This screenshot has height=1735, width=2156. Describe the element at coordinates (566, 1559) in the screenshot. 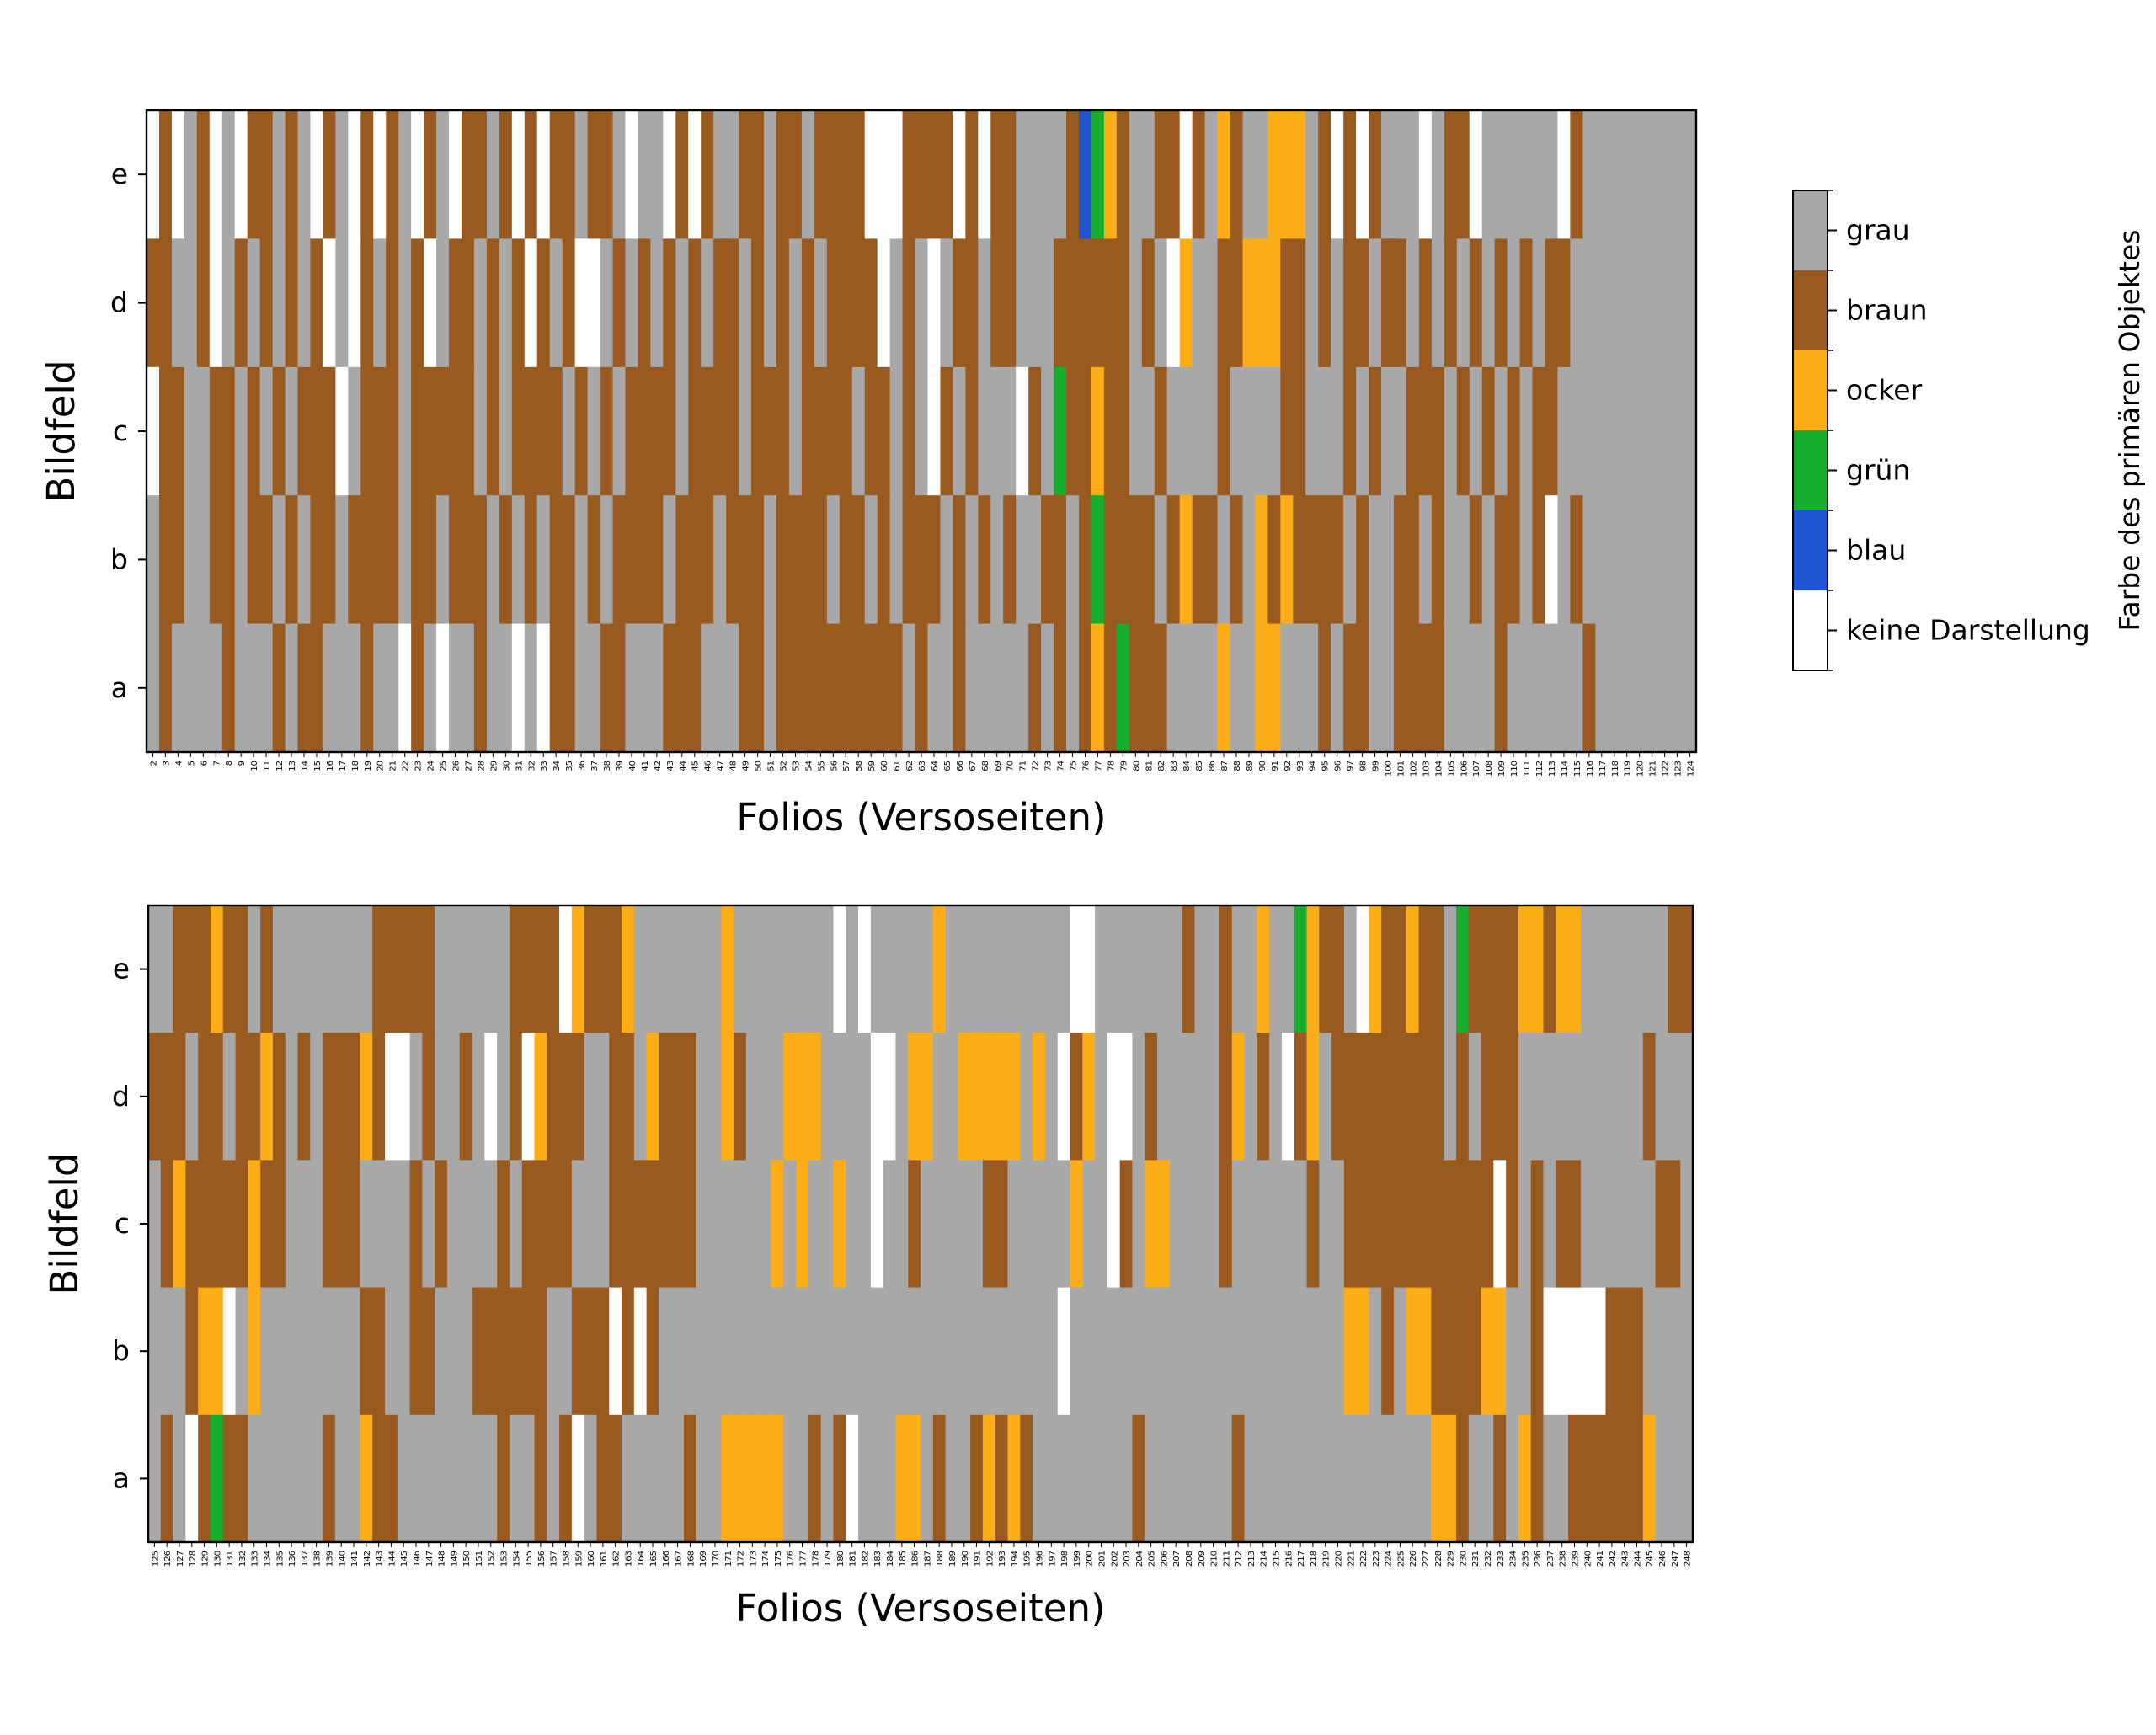

I see `x-tick-label: 158` at that location.